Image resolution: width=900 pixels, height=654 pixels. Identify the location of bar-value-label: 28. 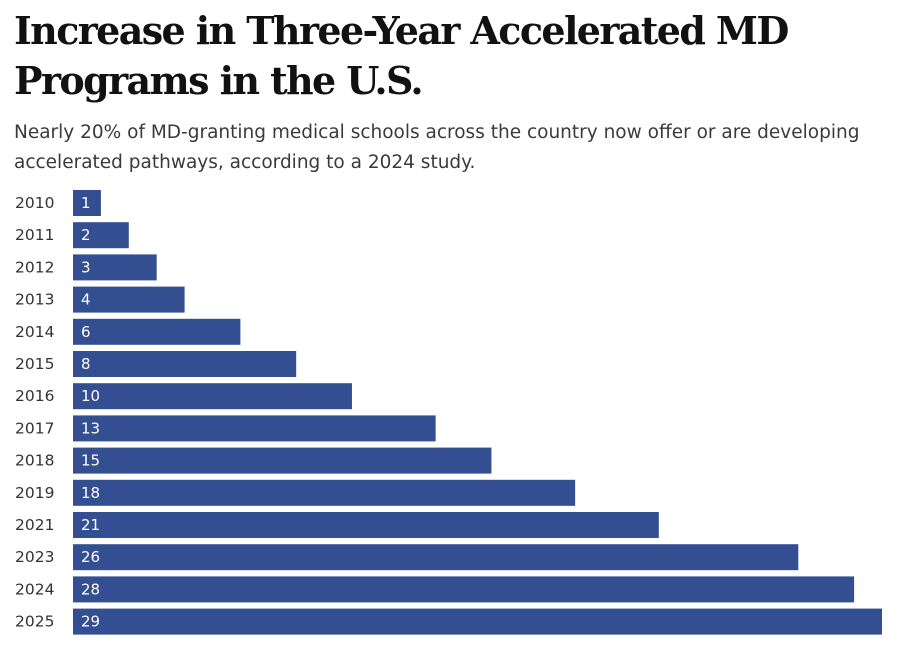
(90, 589).